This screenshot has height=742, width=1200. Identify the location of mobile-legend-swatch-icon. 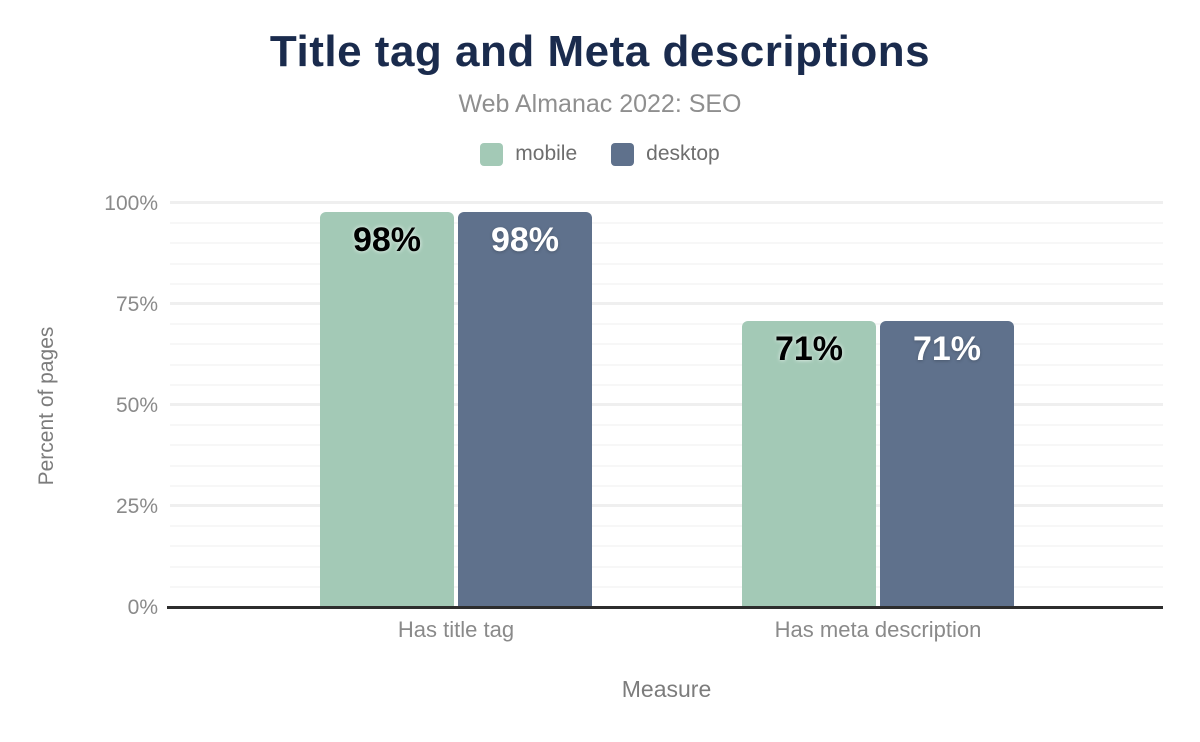
(492, 154).